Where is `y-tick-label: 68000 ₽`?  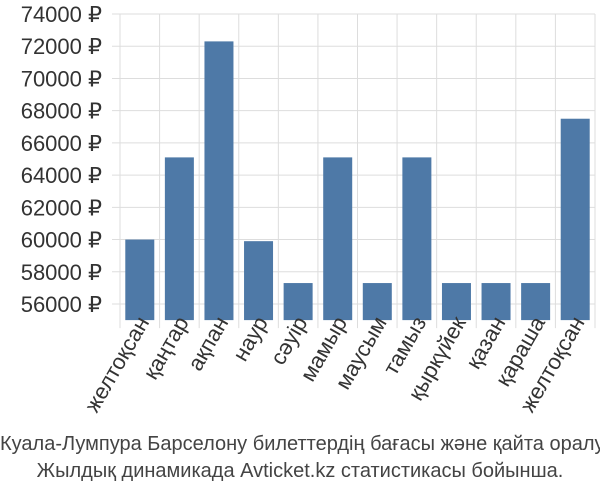 y-tick-label: 68000 ₽ is located at coordinates (61, 111).